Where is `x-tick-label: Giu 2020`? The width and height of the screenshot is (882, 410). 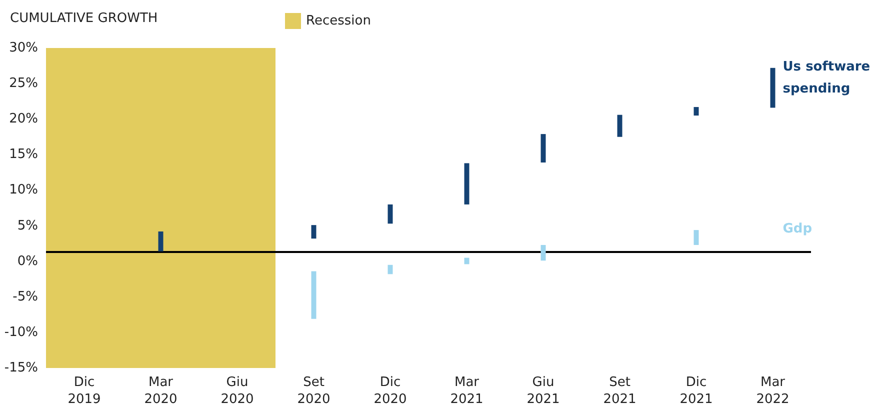
x-tick-label: Giu 2020 is located at coordinates (237, 391).